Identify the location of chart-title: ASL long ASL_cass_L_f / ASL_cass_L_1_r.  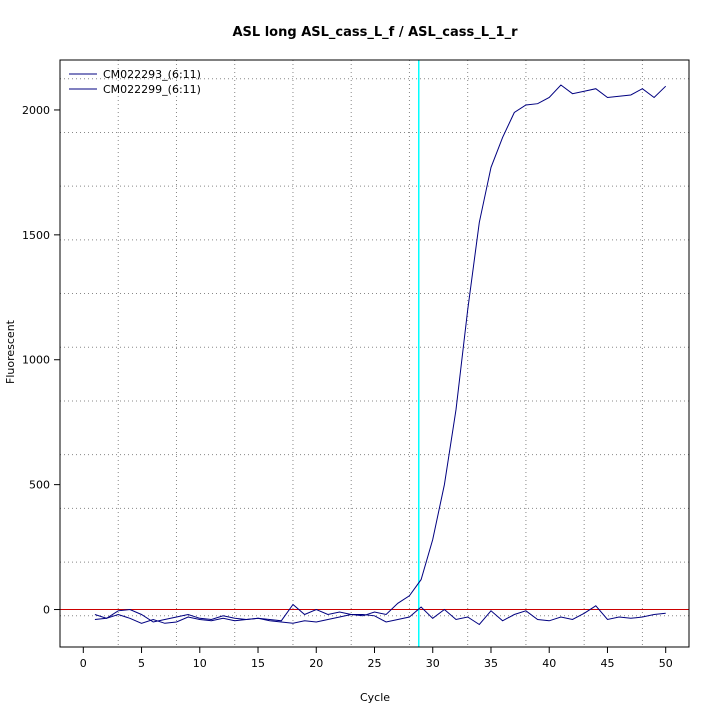
(375, 32).